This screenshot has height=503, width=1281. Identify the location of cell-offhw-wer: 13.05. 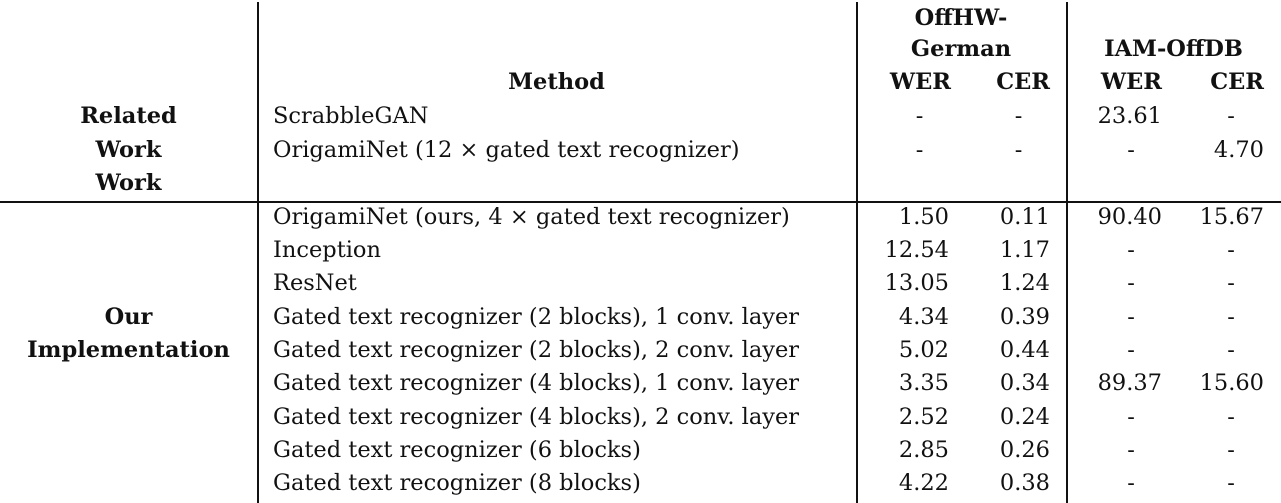
(916, 283).